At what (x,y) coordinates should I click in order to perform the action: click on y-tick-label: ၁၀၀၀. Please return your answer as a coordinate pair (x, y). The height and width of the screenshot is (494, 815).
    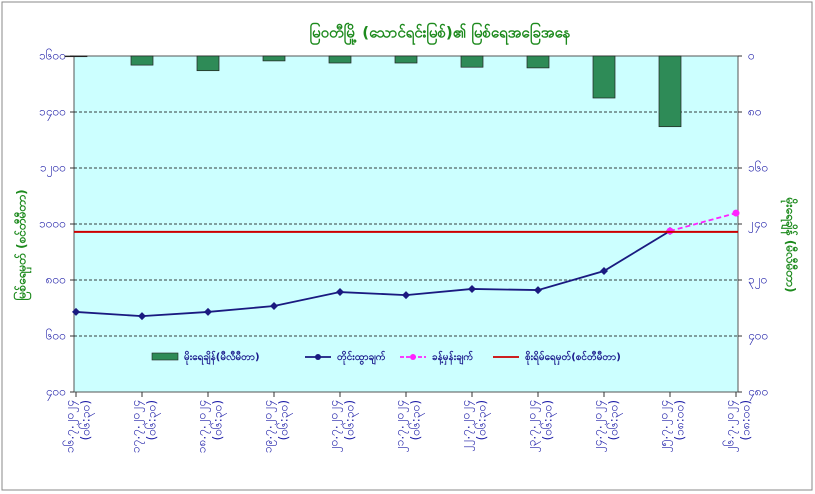
    Looking at the image, I should click on (52, 224).